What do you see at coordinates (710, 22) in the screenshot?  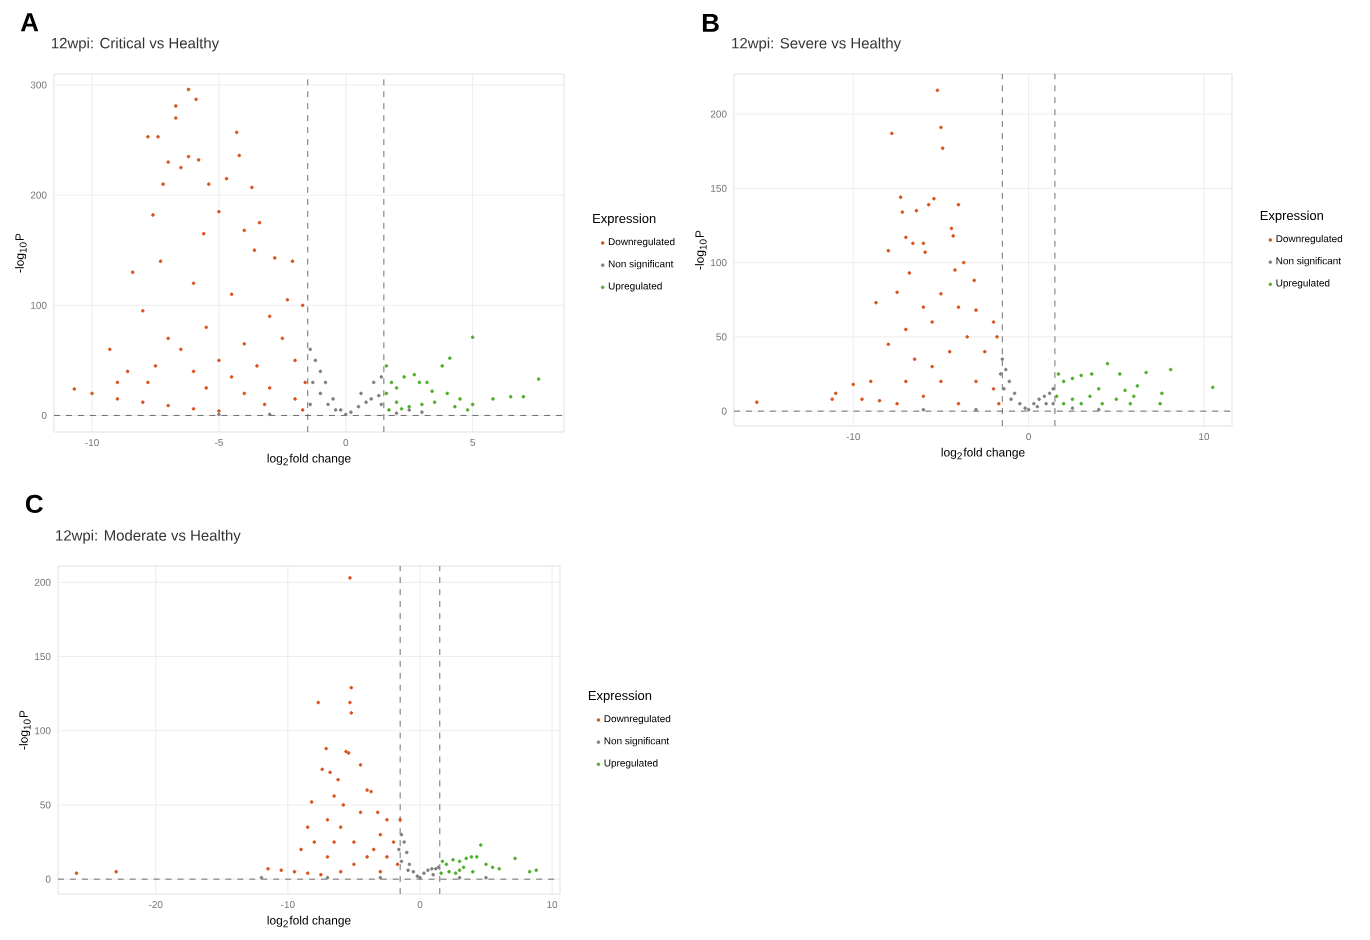 I see `text: B` at bounding box center [710, 22].